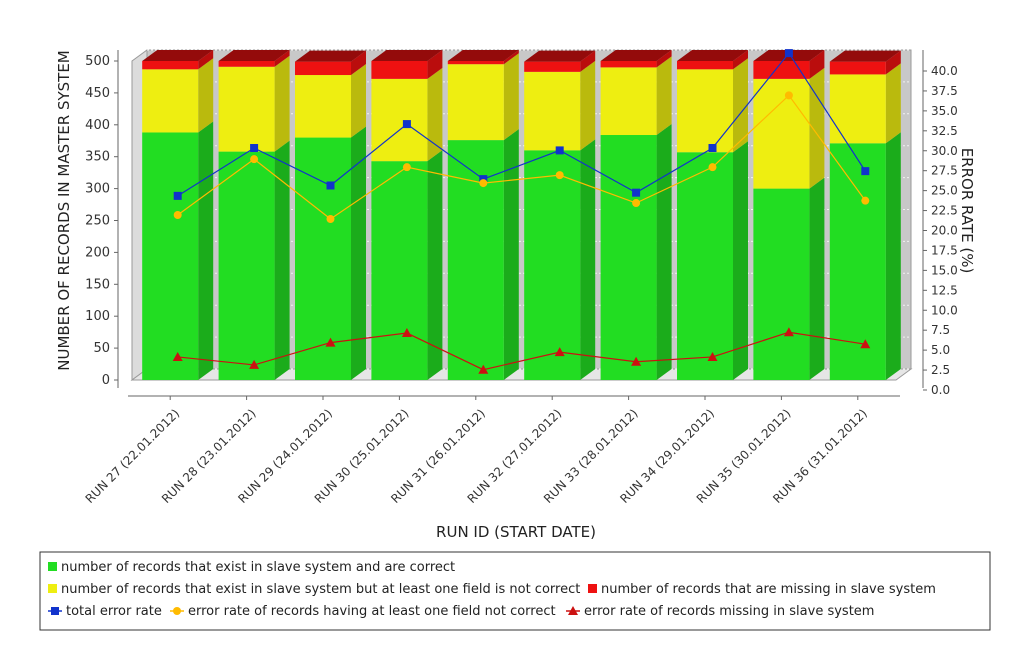 Image resolution: width=1030 pixels, height=665 pixels. Describe the element at coordinates (944, 111) in the screenshot. I see `y2-tick-label: 35.0` at that location.